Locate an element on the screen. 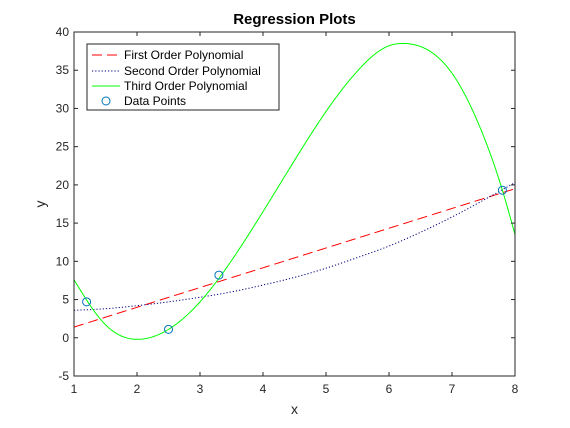 The width and height of the screenshot is (570, 428). x-axis-label: x is located at coordinates (294, 409).